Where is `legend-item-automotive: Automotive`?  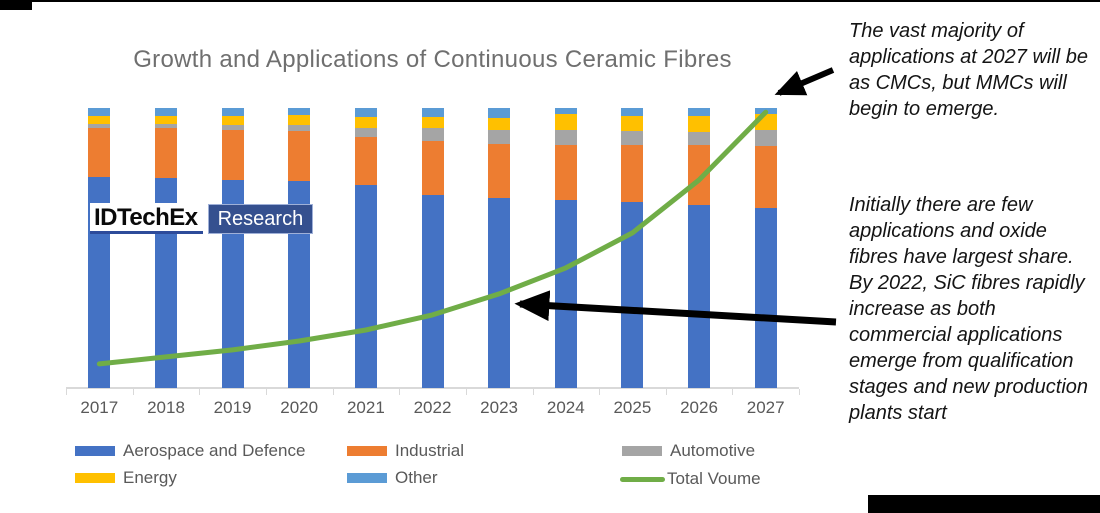
legend-item-automotive: Automotive is located at coordinates (688, 451).